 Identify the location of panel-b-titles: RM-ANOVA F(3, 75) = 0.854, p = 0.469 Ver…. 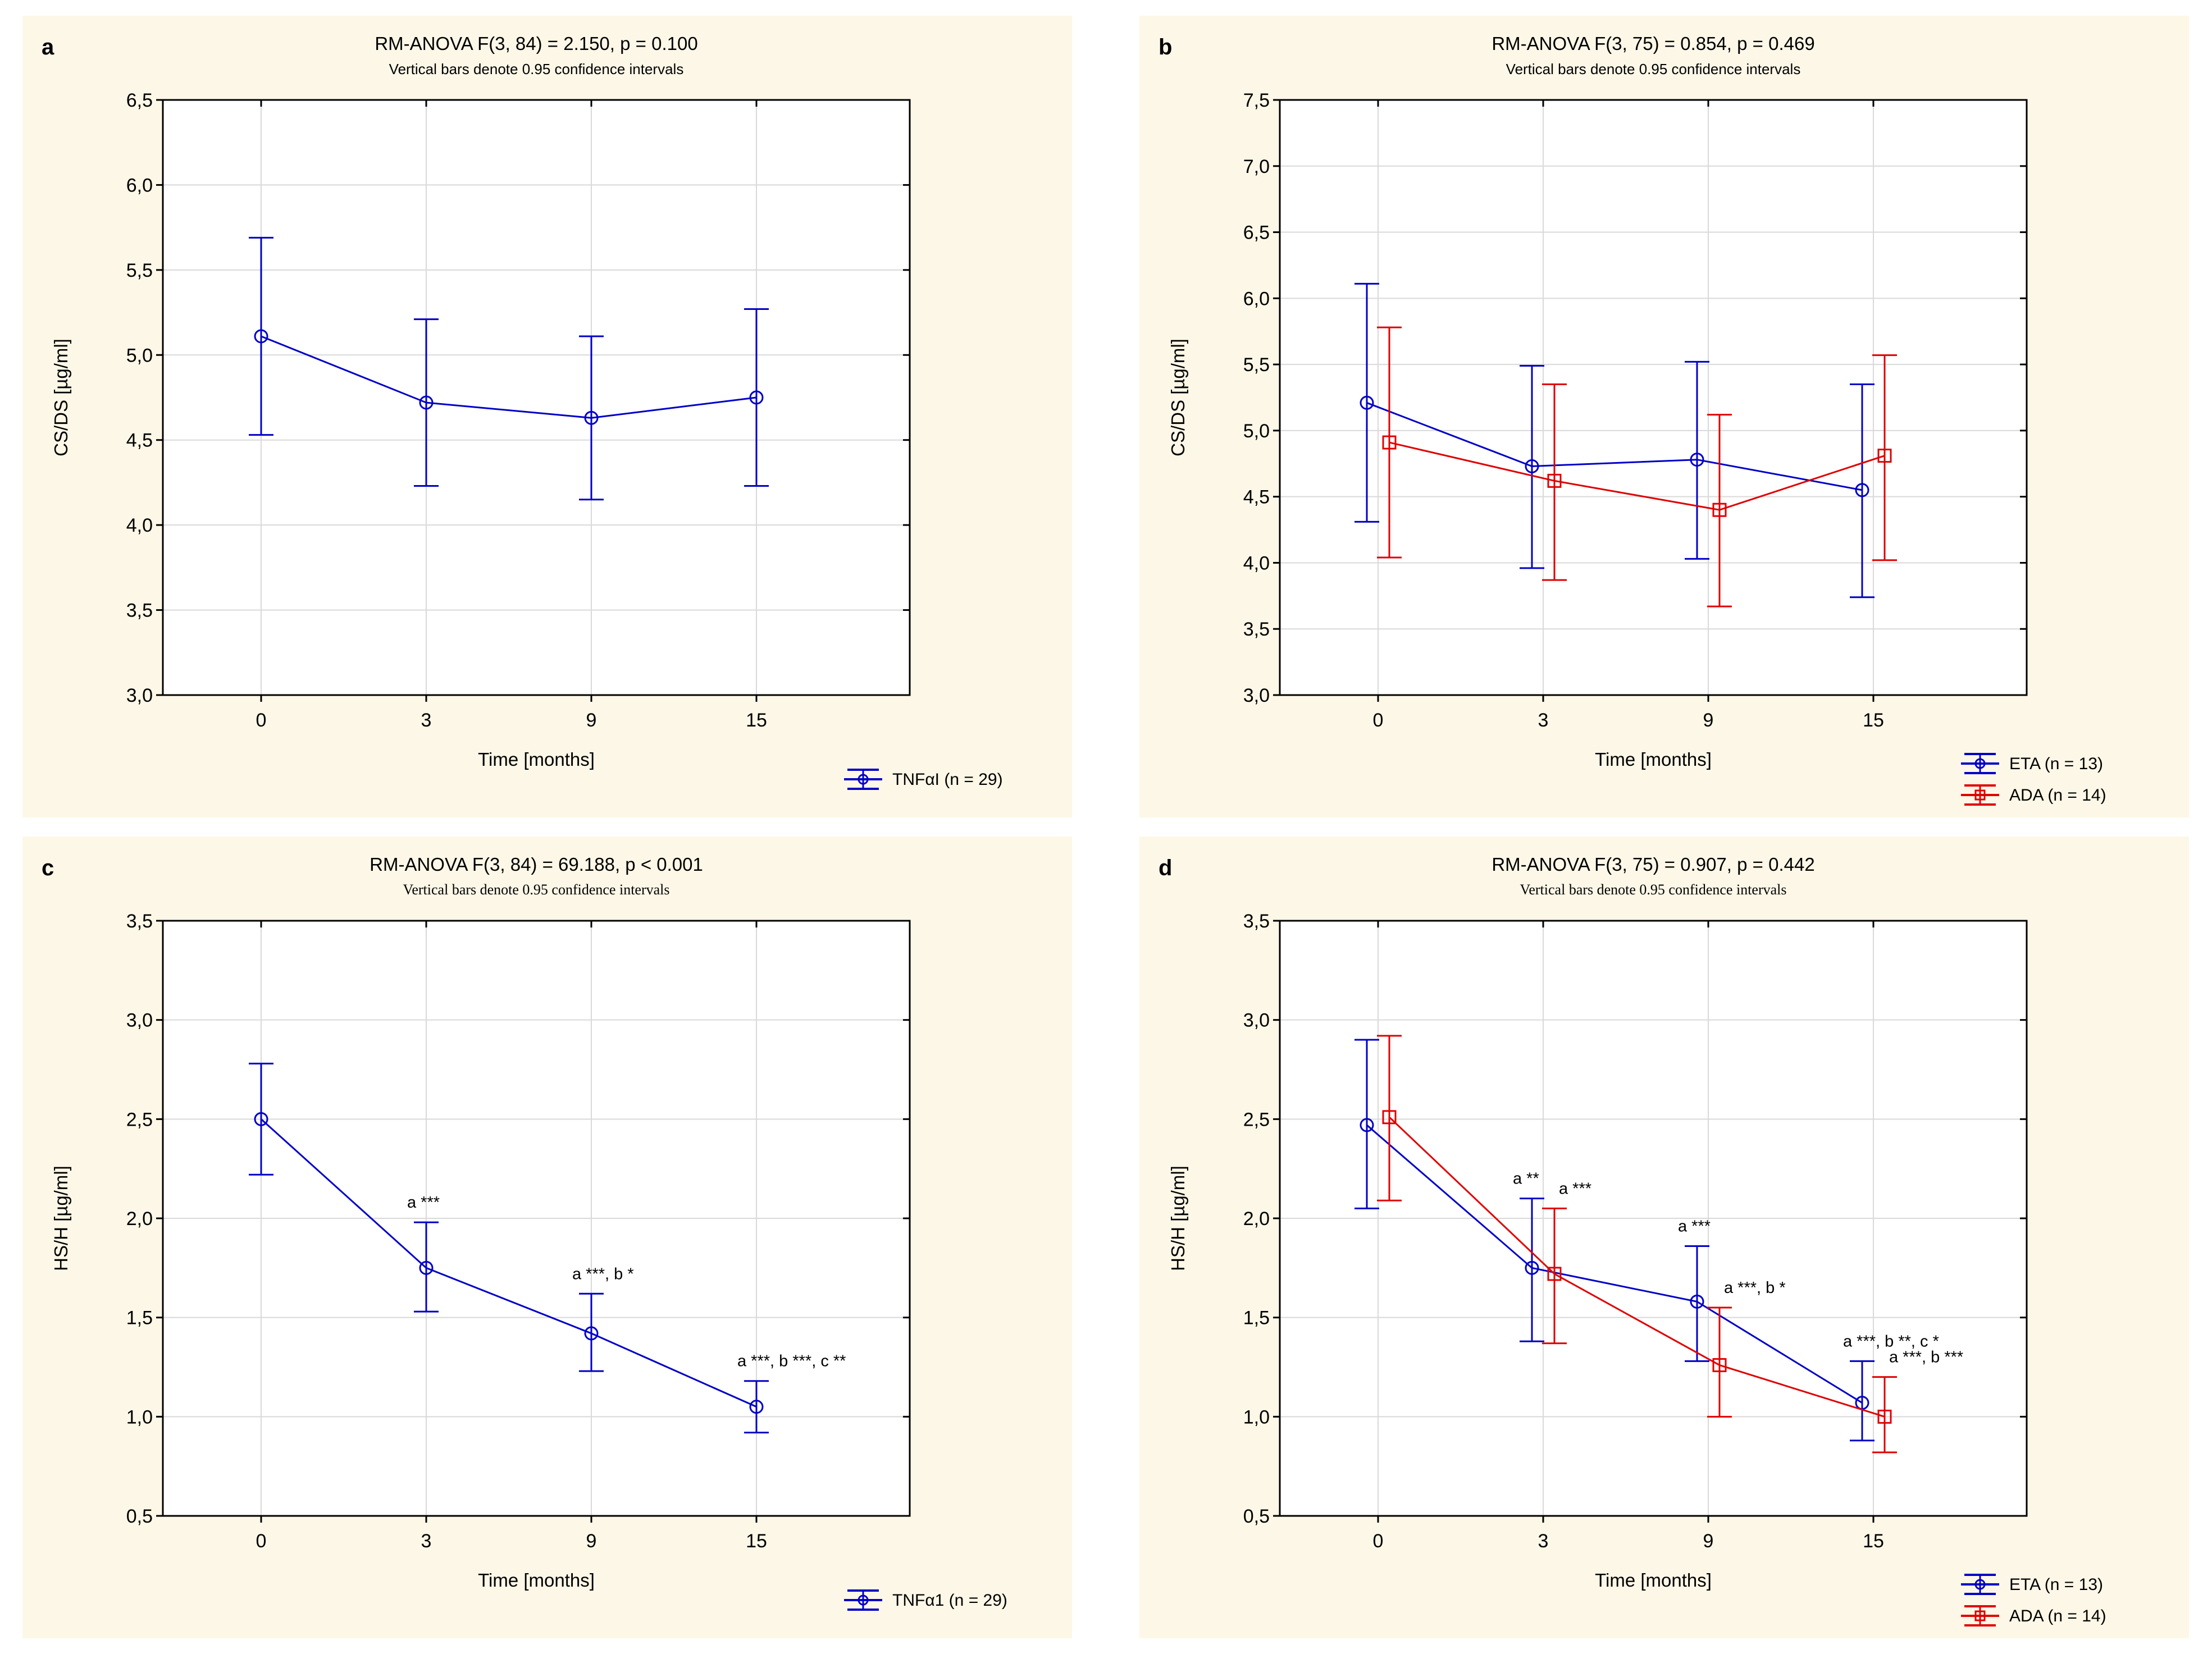
(1653, 55).